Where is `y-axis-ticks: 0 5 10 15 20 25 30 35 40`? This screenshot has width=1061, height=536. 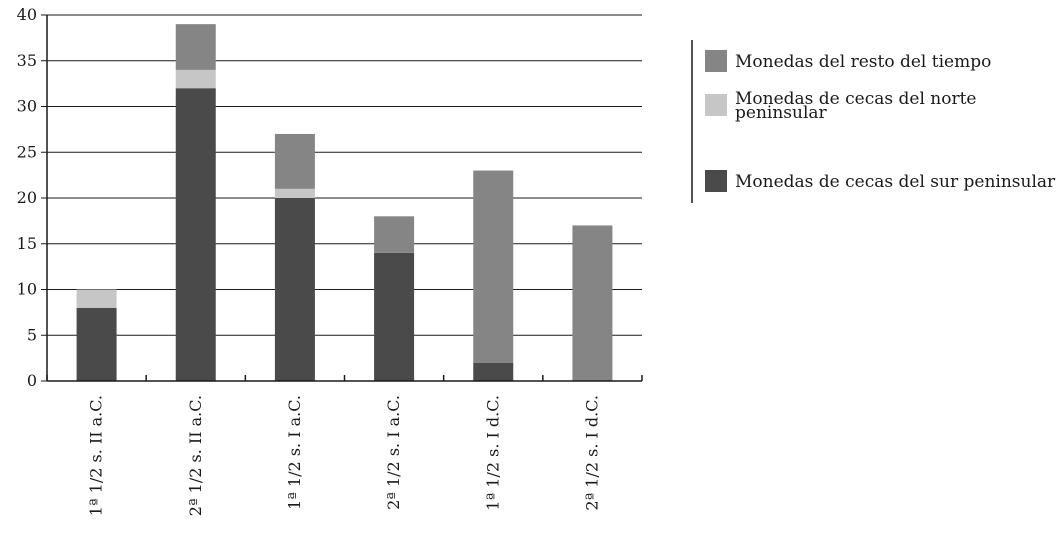 y-axis-ticks: 0 5 10 15 20 25 30 35 40 is located at coordinates (32, 197).